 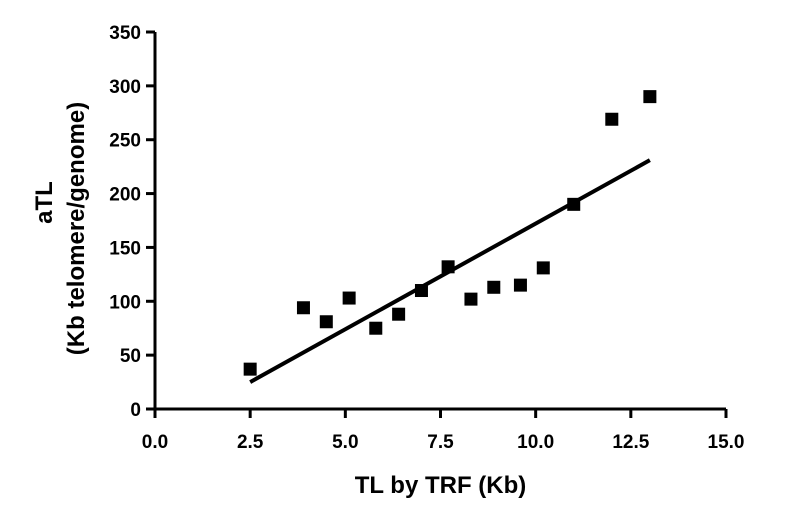 I want to click on y-axis-ticks: 0 50 100 150 200 250 300 350, so click(x=132, y=222).